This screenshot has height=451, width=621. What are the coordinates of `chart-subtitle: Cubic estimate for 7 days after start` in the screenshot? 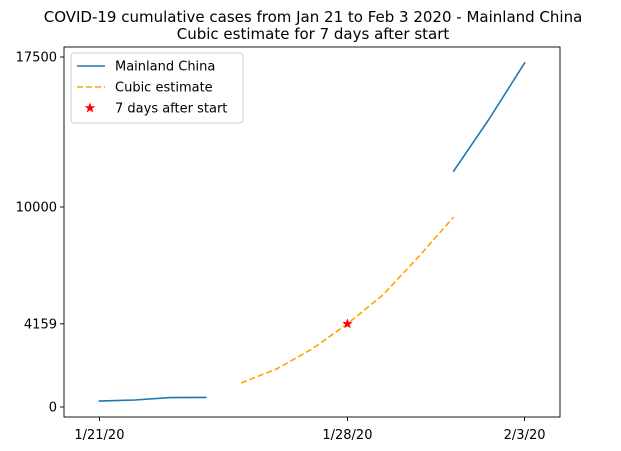 It's located at (313, 34).